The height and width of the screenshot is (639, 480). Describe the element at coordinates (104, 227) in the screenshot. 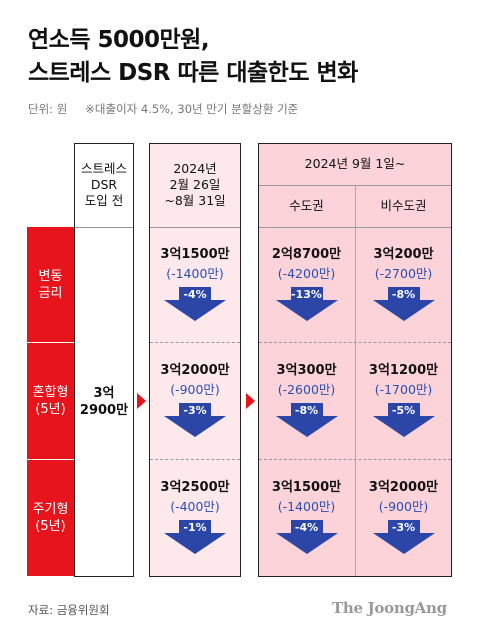

I see `divider-header-bottom-pre` at that location.